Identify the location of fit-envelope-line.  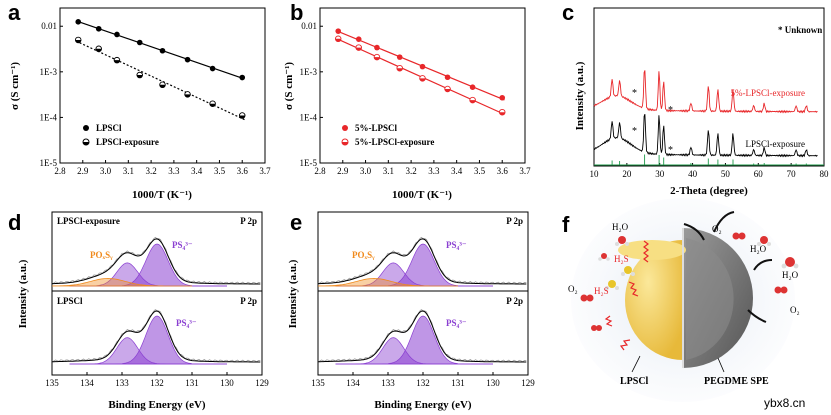
(156, 261).